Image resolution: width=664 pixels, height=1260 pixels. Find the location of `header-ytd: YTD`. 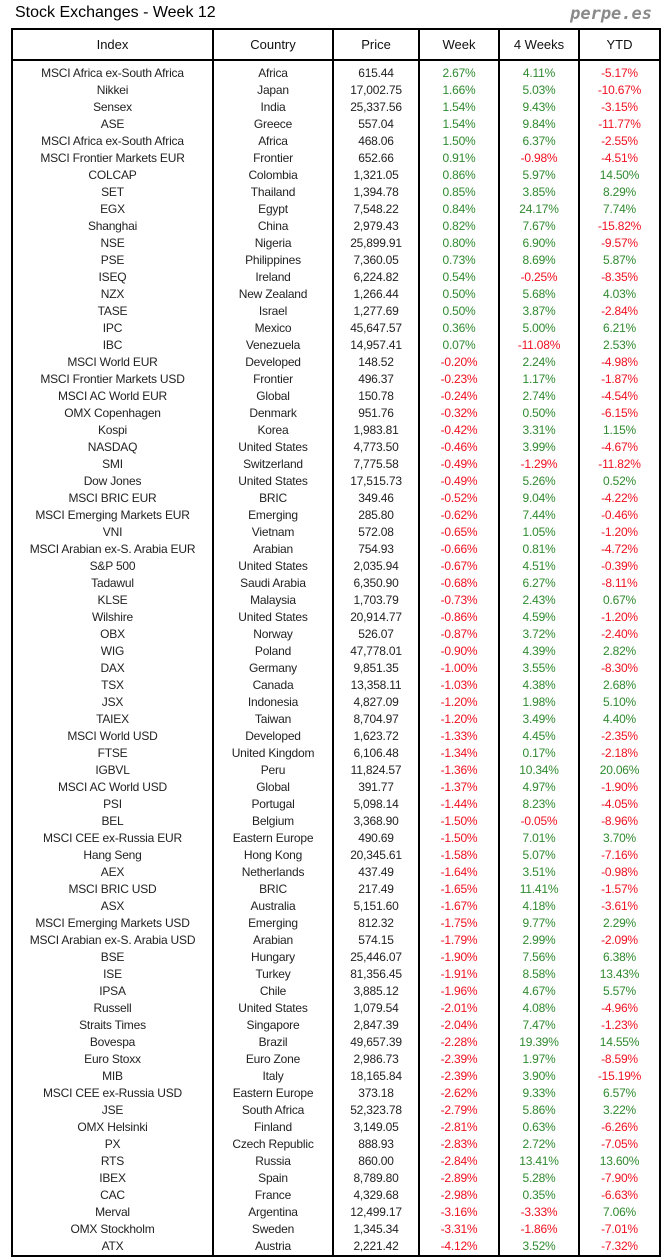

header-ytd: YTD is located at coordinates (619, 44).